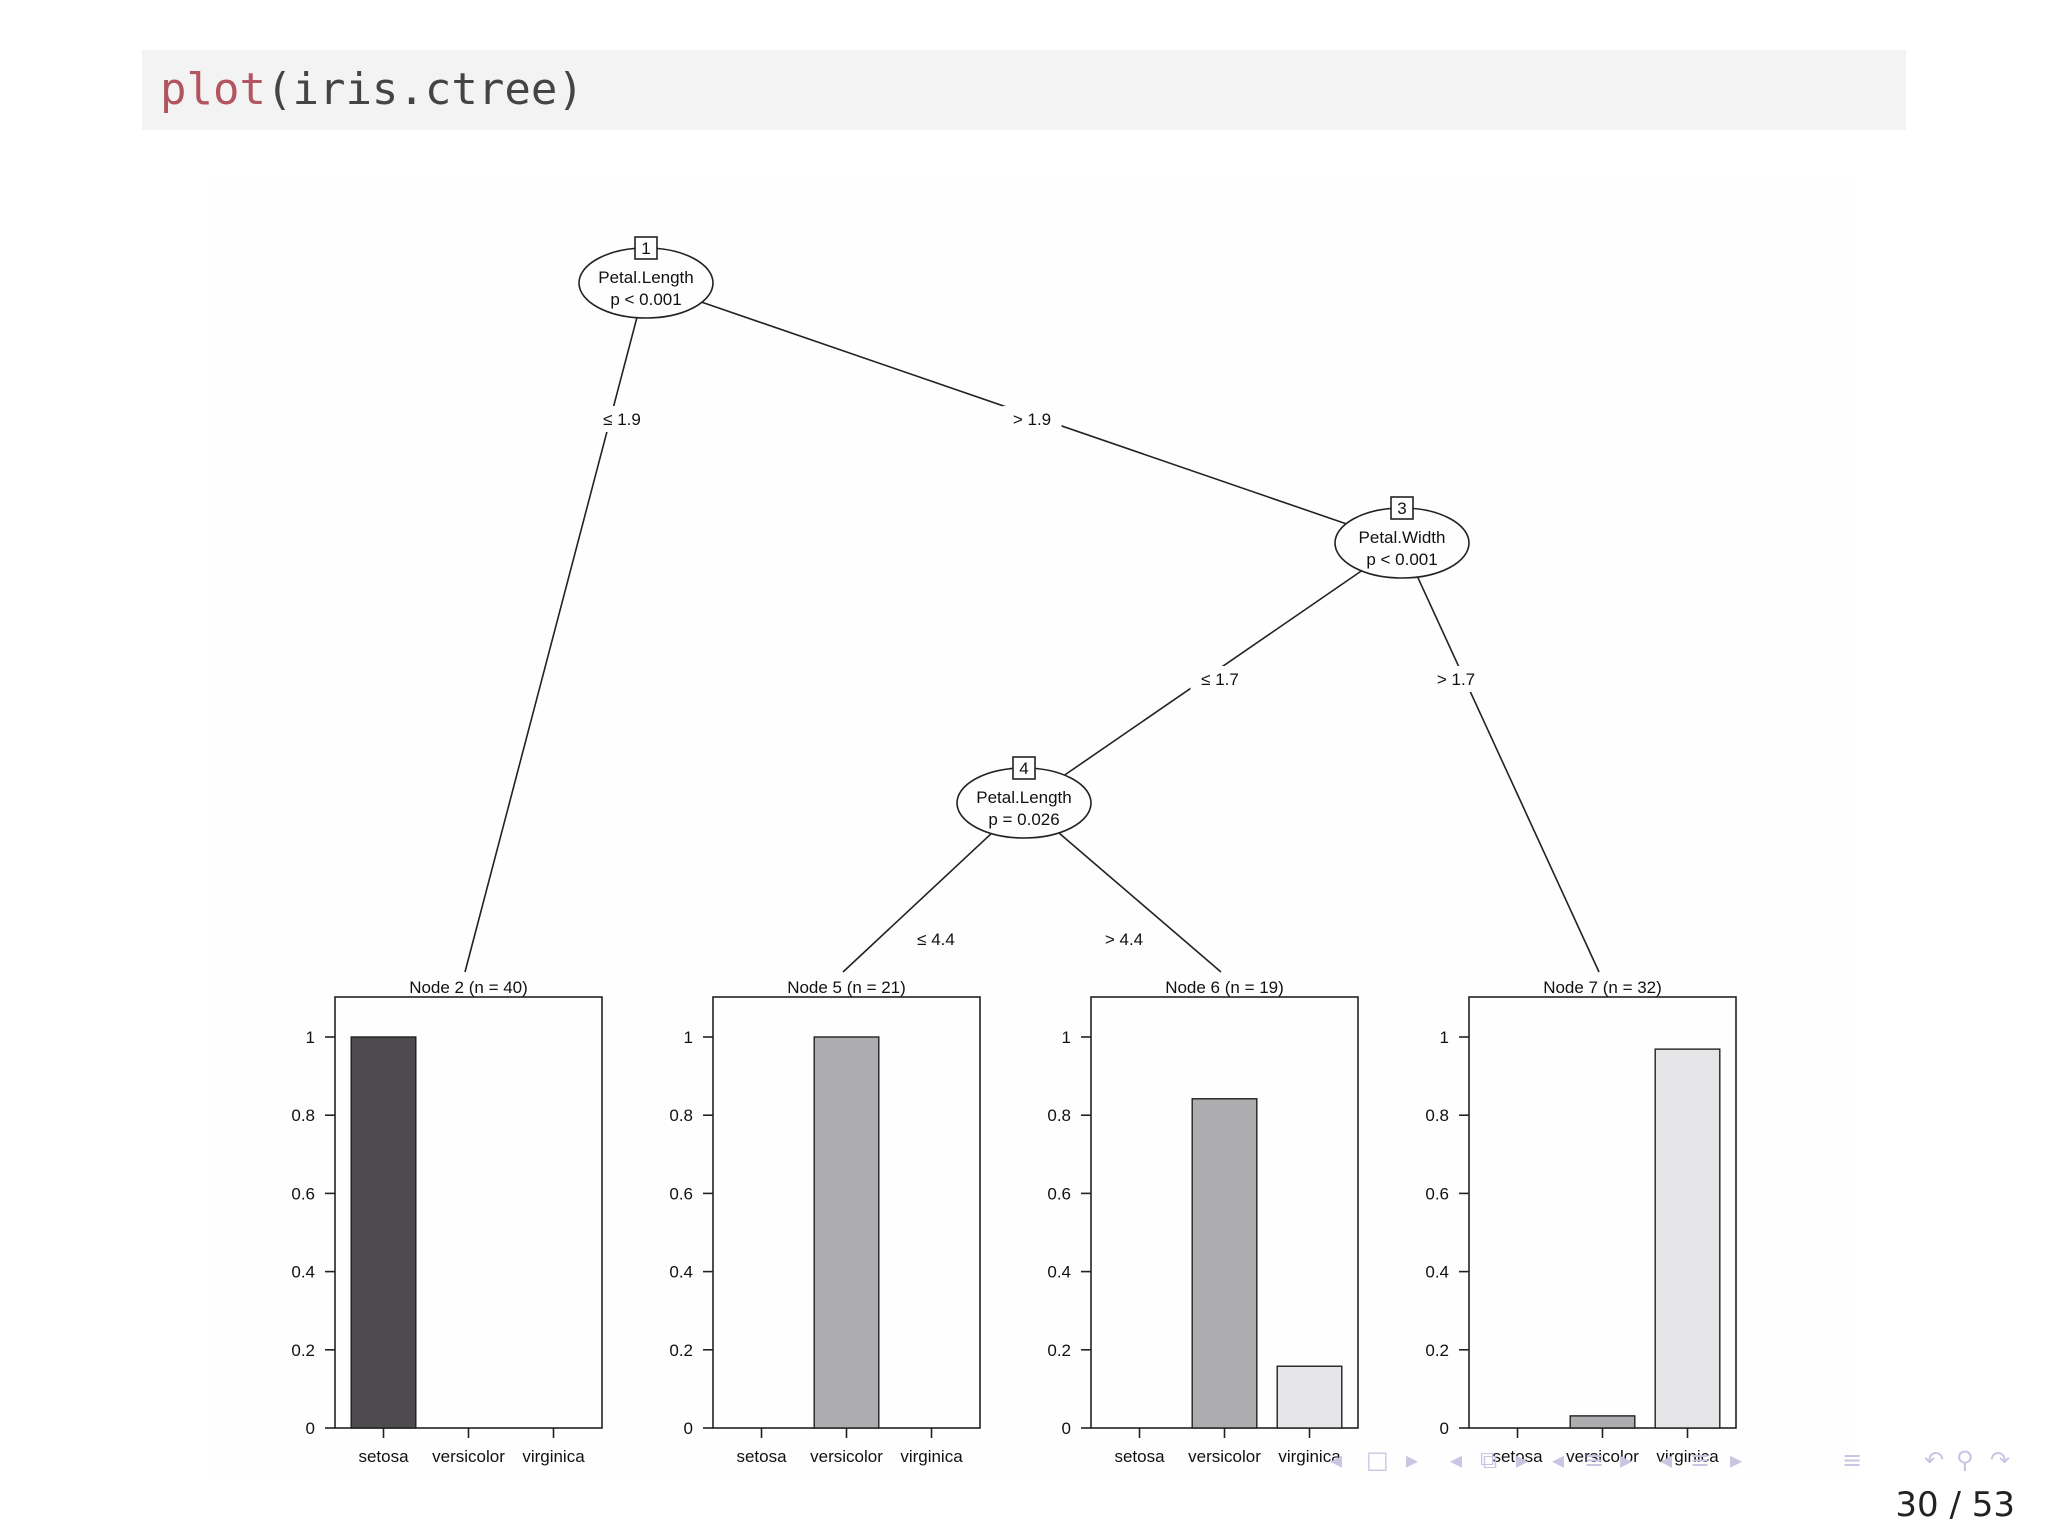  Describe the element at coordinates (1558, 1460) in the screenshot. I see `nav-prev-section-icon: ◂` at that location.